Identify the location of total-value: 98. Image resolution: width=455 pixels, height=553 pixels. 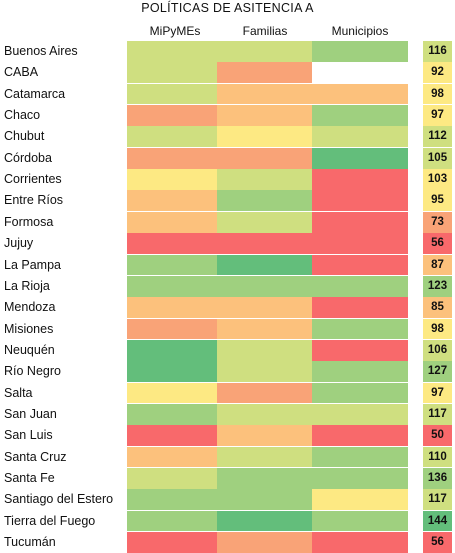
(437, 94).